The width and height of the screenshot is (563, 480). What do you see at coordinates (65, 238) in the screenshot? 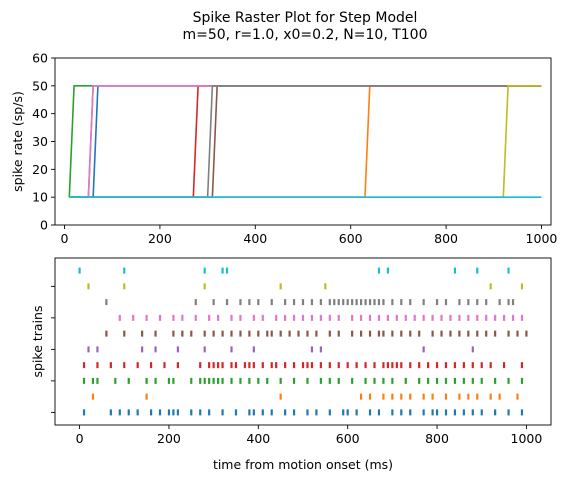
I see `rate-x-tick-label-0: 0` at bounding box center [65, 238].